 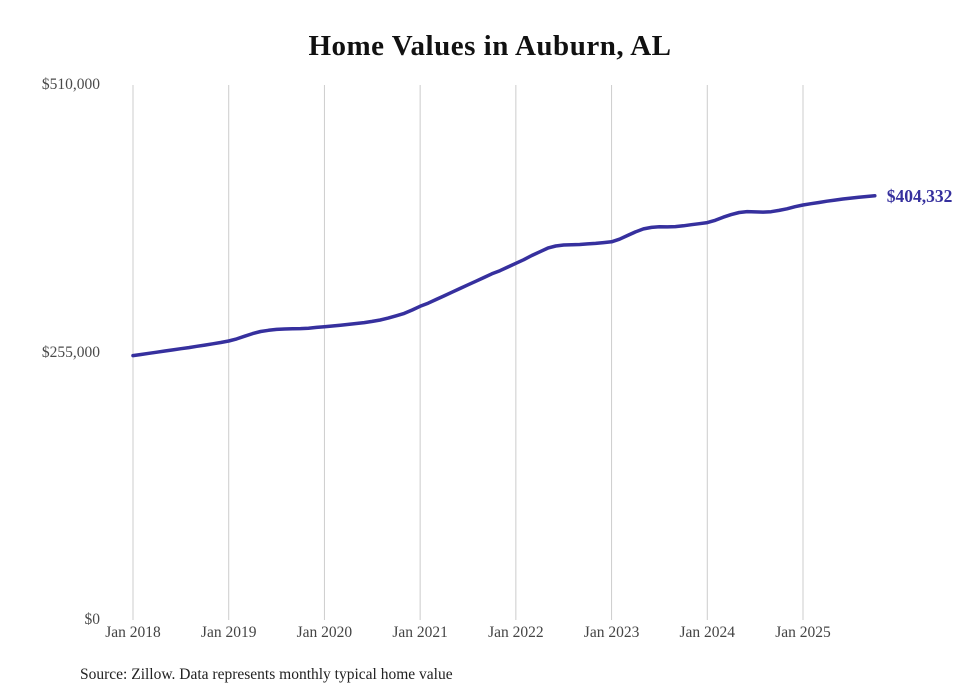 I want to click on x-tick-label: Jan 2021, so click(x=420, y=632).